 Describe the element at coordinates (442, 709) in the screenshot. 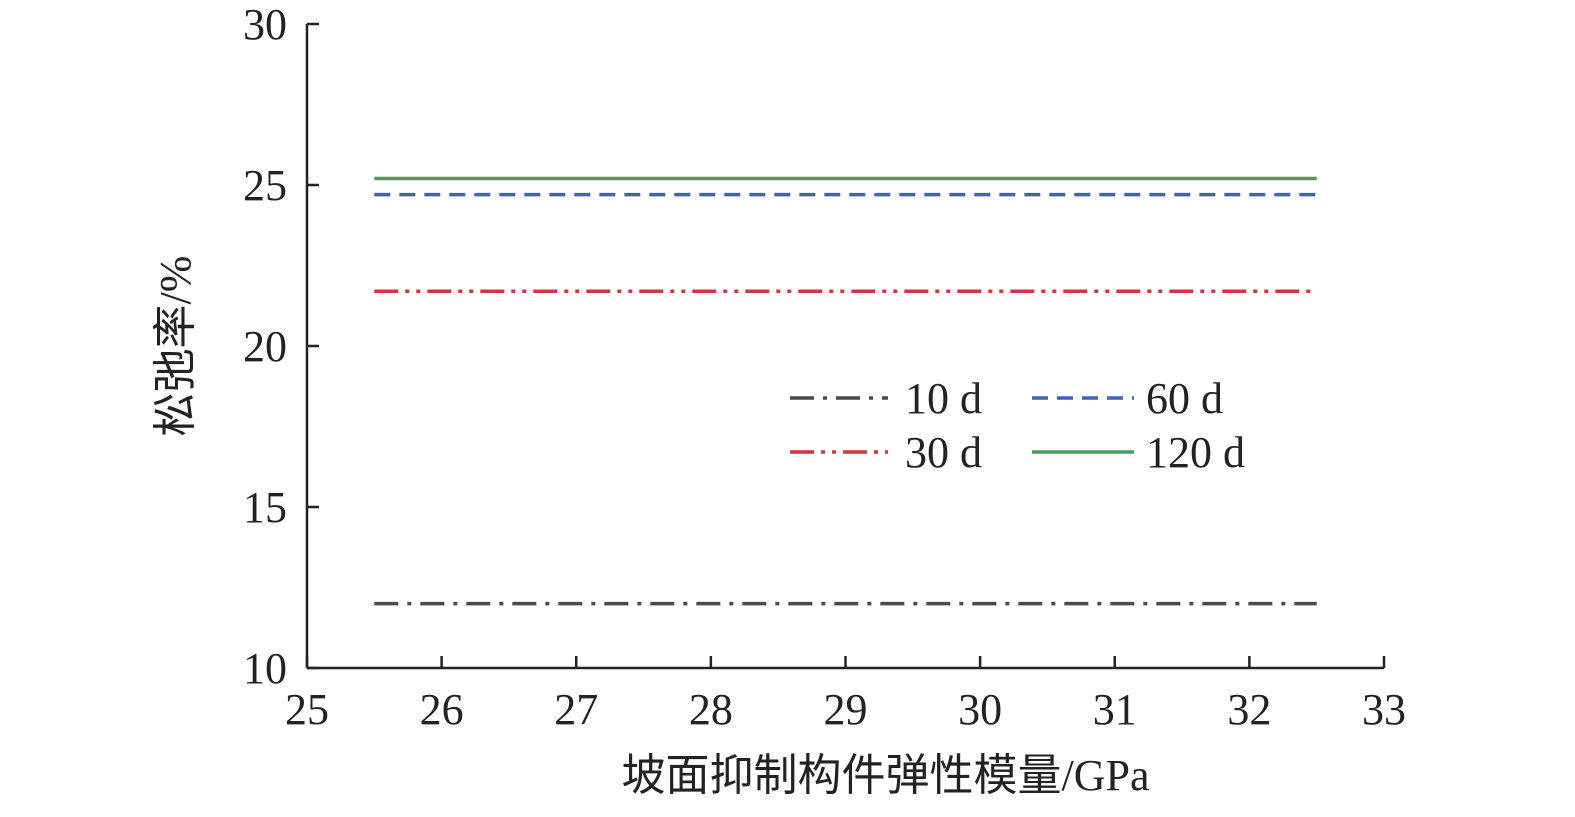

I see `x-tick-label: 26` at that location.